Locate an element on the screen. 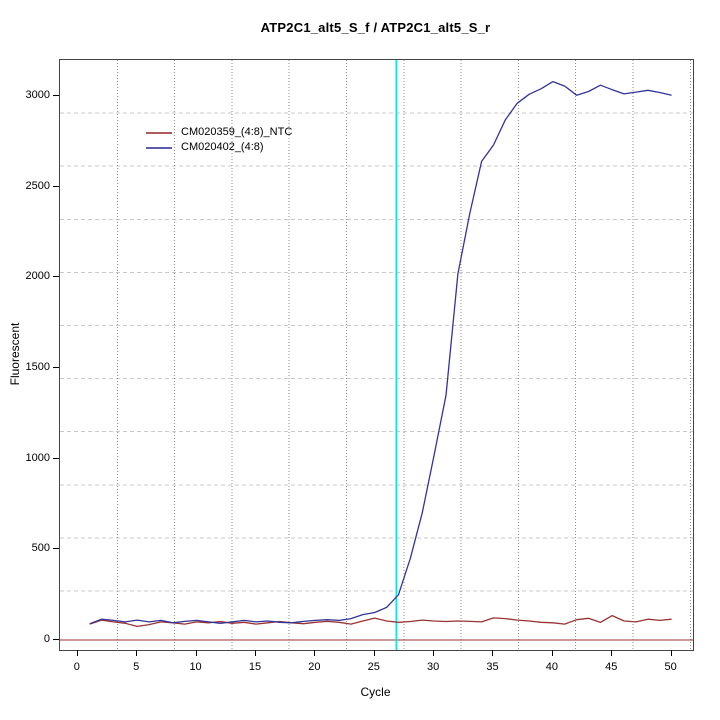 This screenshot has width=720, height=720. y-tick-label: 3000 is located at coordinates (37, 95).